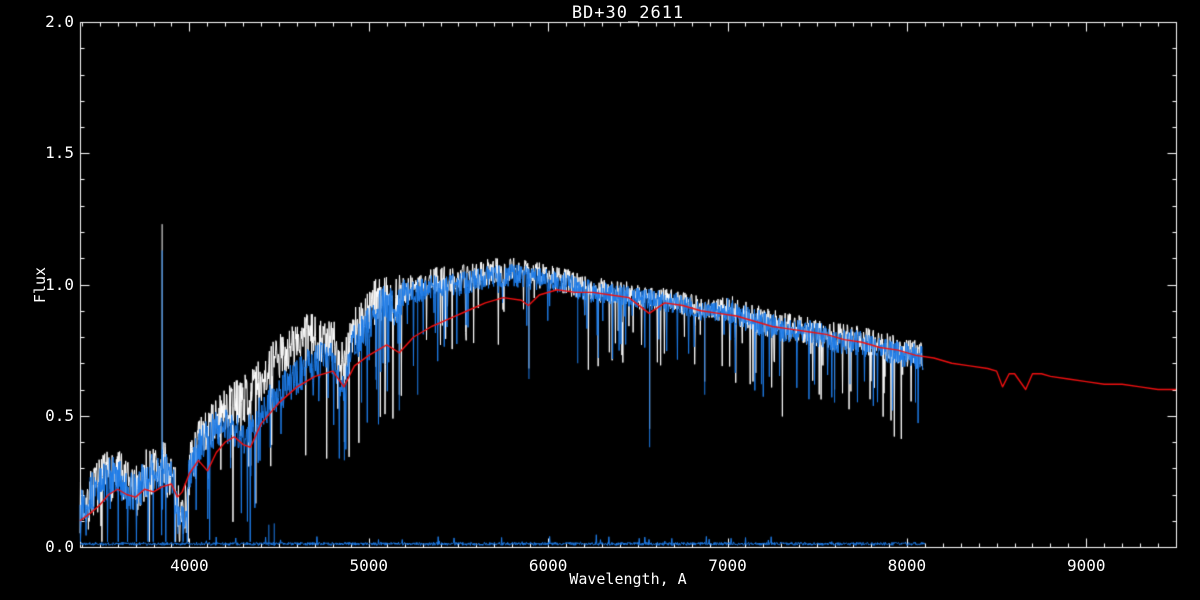 This screenshot has width=1200, height=600. What do you see at coordinates (59, 415) in the screenshot?
I see `y-tick-label: 0.5` at bounding box center [59, 415].